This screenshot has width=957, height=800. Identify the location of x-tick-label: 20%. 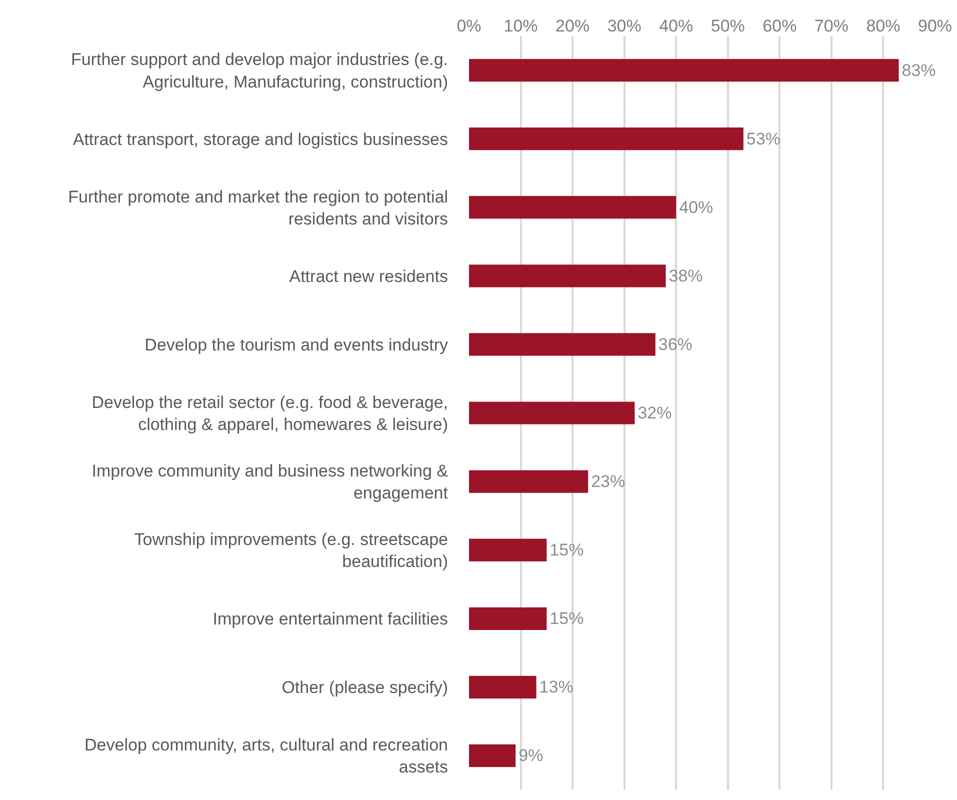
(573, 26).